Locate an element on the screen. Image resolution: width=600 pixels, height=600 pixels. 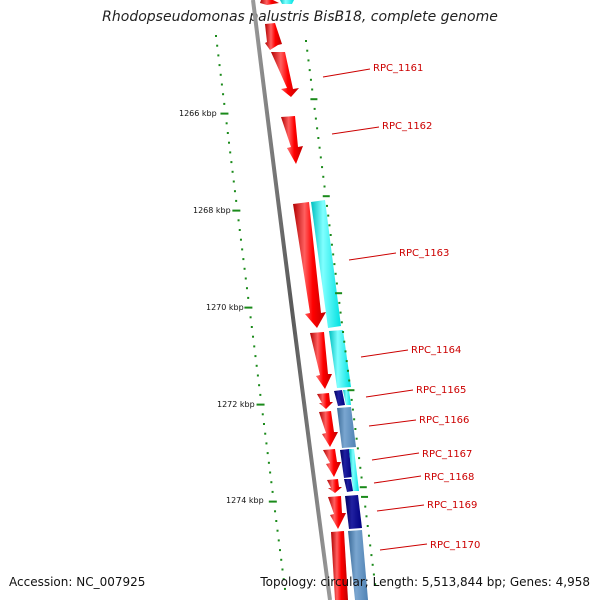
kbp-tick-label: 1272 kbp is located at coordinates (236, 404).